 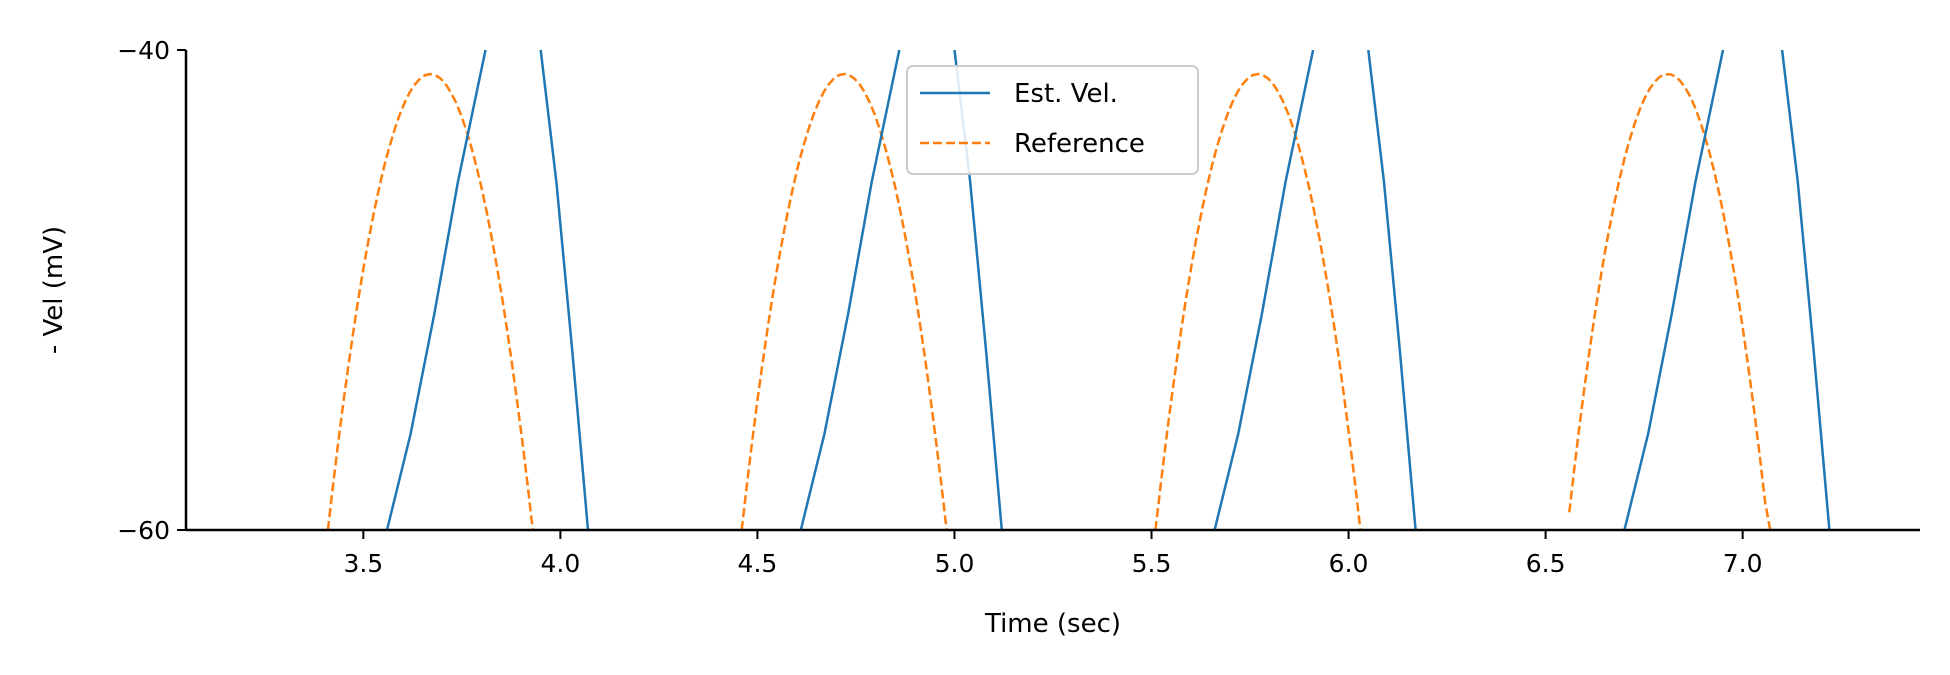 What do you see at coordinates (1052, 120) in the screenshot?
I see `legend: Est. Vel. Reference` at bounding box center [1052, 120].